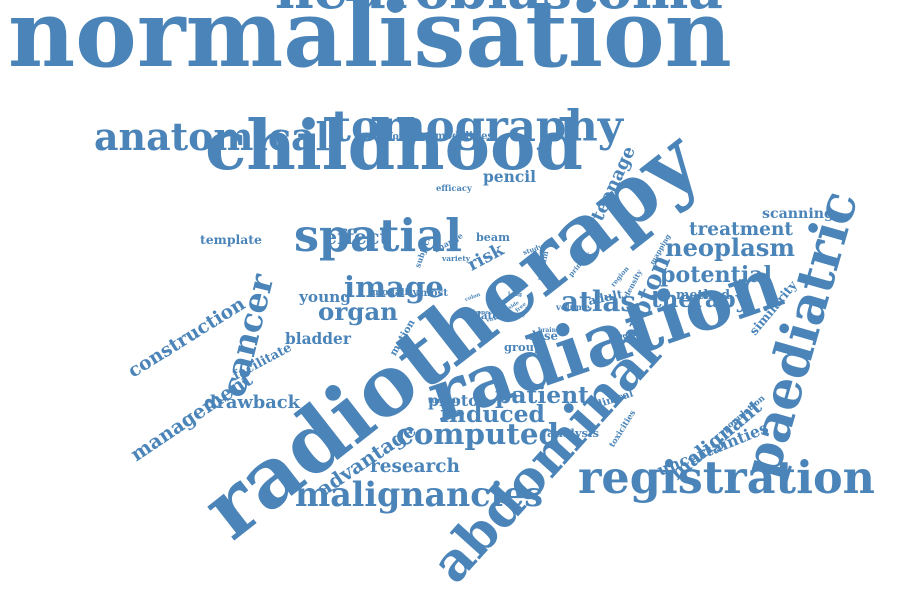  I want to click on word-organ: organ, so click(358, 312).